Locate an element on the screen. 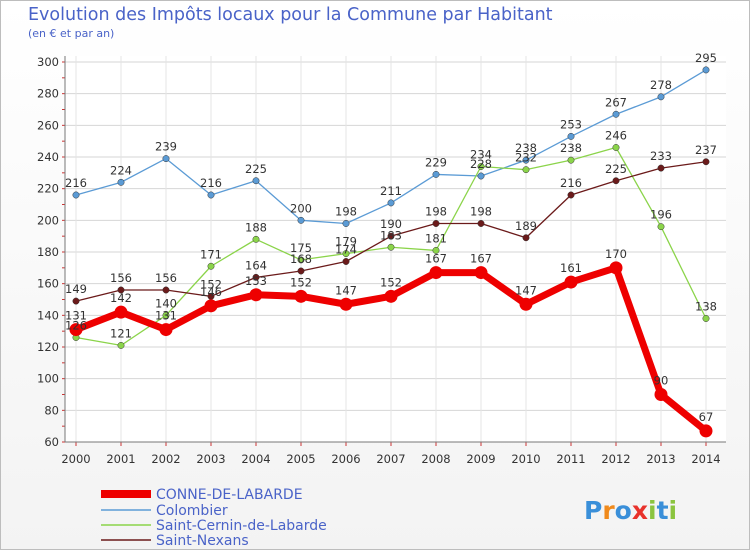 The height and width of the screenshot is (550, 750). y-tick-label: 120 is located at coordinates (48, 347).